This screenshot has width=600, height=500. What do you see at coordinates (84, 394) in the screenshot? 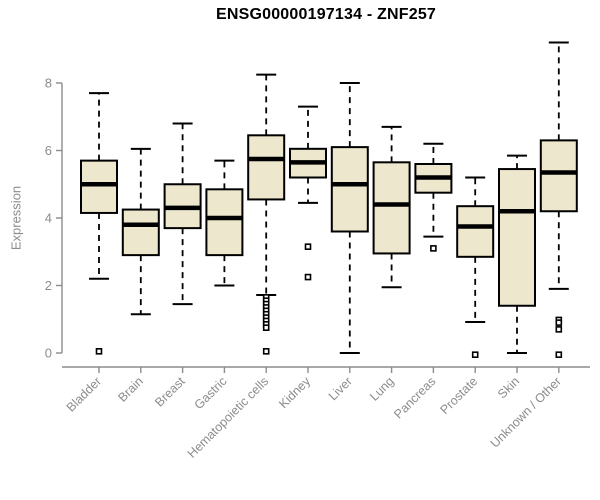
I see `x-category-label: Bladder` at bounding box center [84, 394].